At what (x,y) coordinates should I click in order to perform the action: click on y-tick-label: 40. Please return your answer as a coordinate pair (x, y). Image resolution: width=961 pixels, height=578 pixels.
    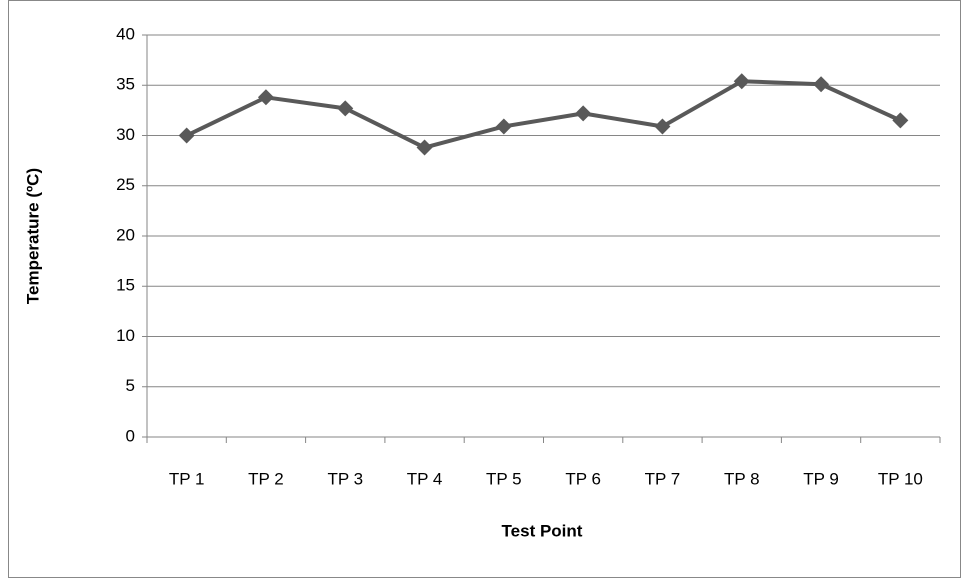
    Looking at the image, I should click on (125, 33).